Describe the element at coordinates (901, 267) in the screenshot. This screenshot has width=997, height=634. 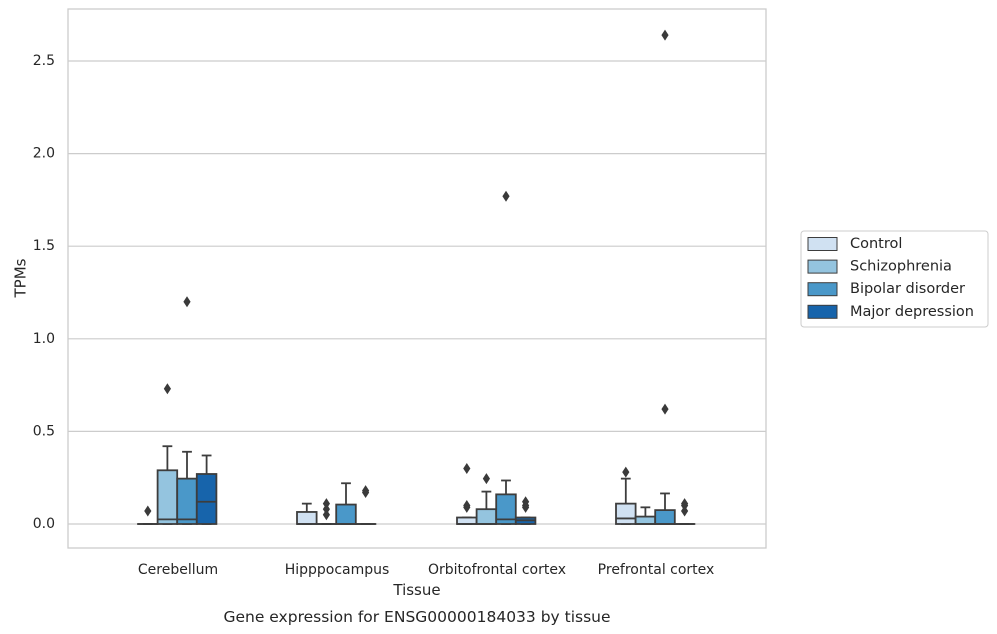
I see `legend-label: Schizophrenia` at that location.